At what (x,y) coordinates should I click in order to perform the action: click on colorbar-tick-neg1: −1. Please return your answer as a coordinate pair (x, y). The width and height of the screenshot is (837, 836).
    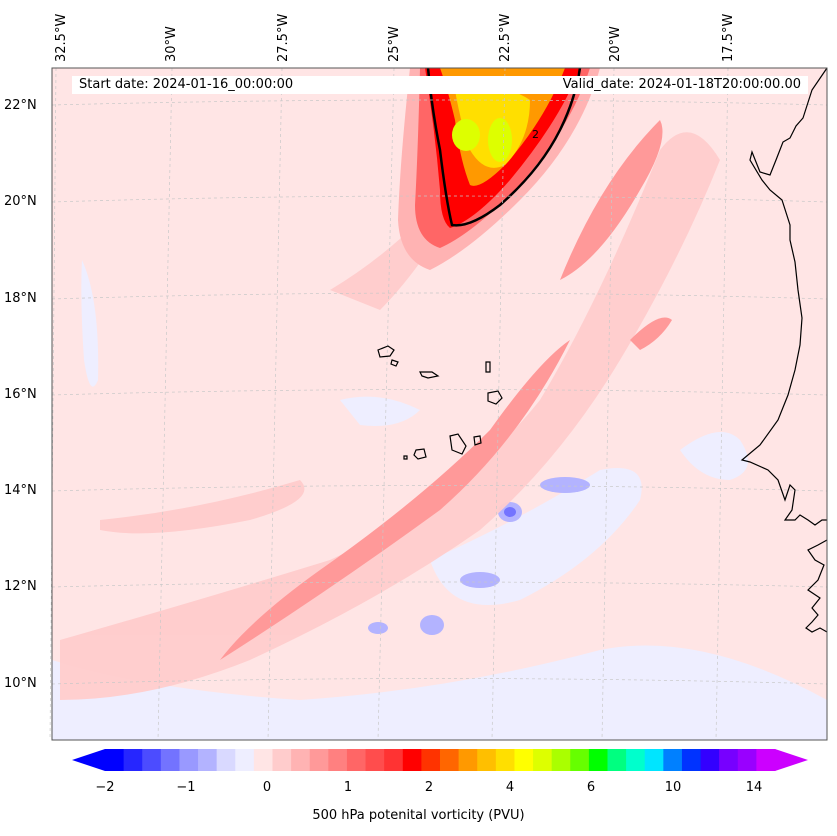
    Looking at the image, I should click on (186, 787).